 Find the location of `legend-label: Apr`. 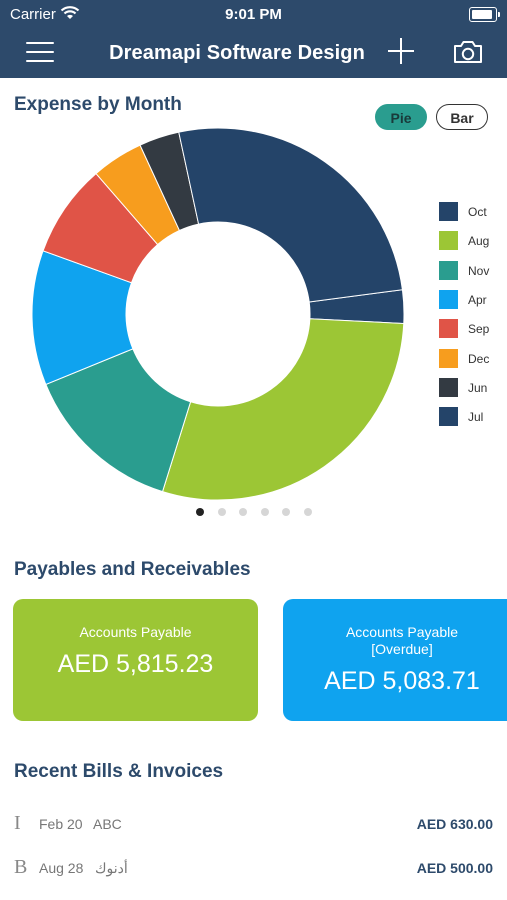

legend-label: Apr is located at coordinates (477, 299).